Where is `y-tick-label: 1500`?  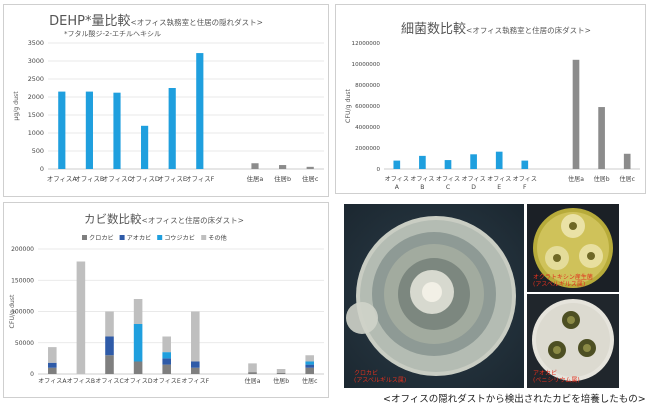
y-tick-label: 1500 is located at coordinates (36, 115).